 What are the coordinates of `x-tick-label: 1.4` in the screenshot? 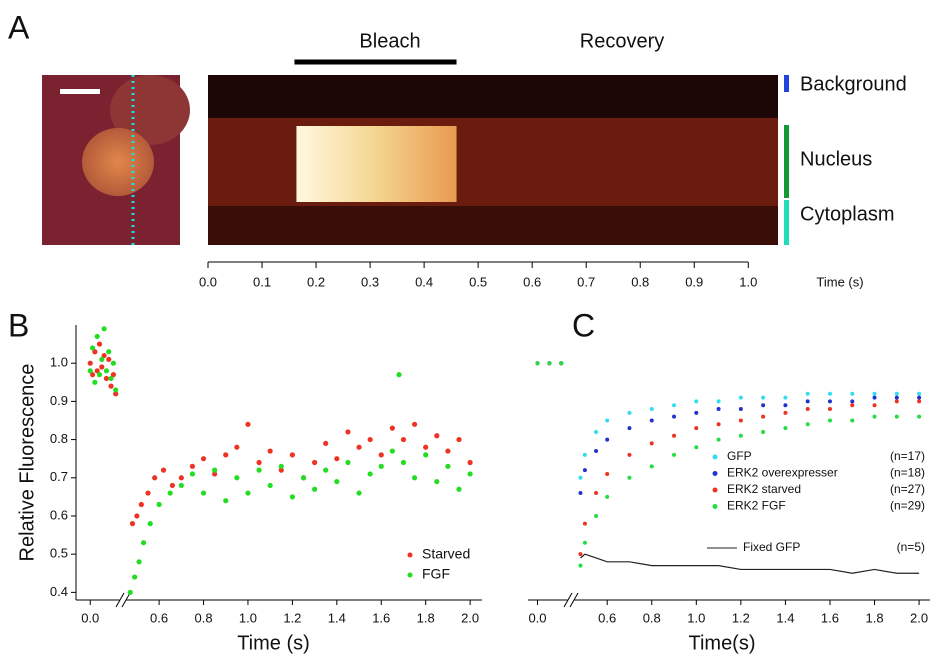 It's located at (337, 617).